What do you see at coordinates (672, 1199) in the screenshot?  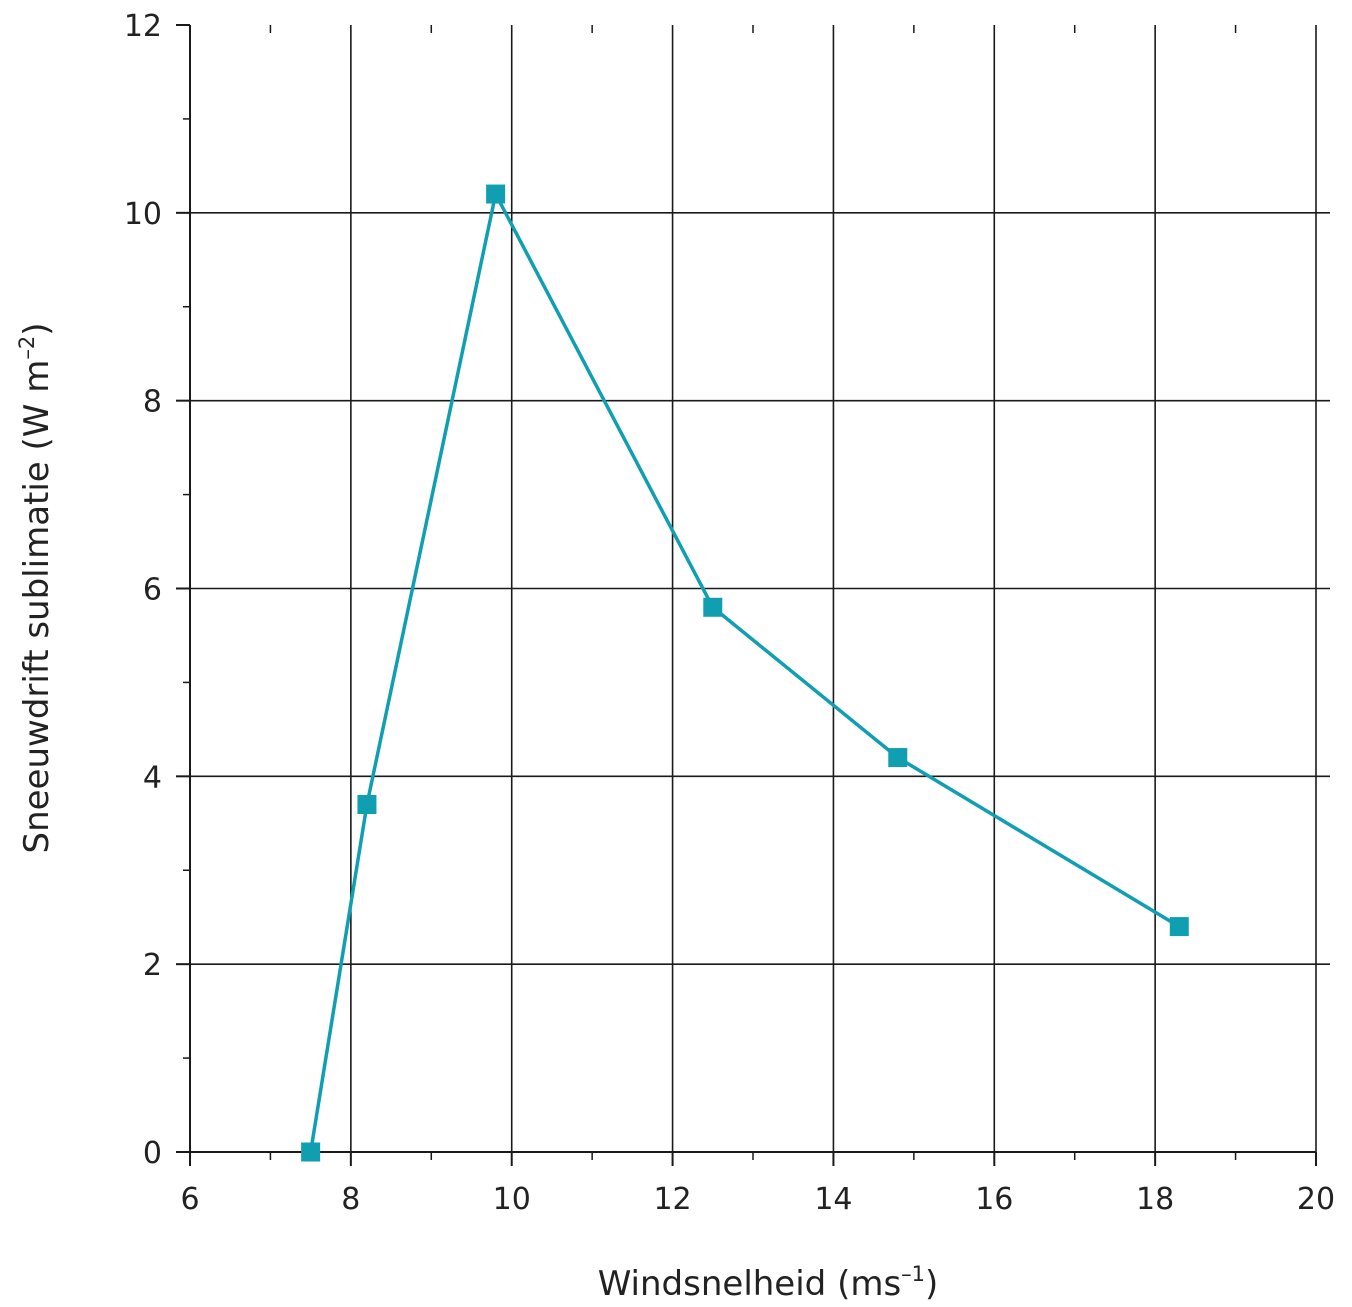 I see `x-tick-label: 12` at bounding box center [672, 1199].